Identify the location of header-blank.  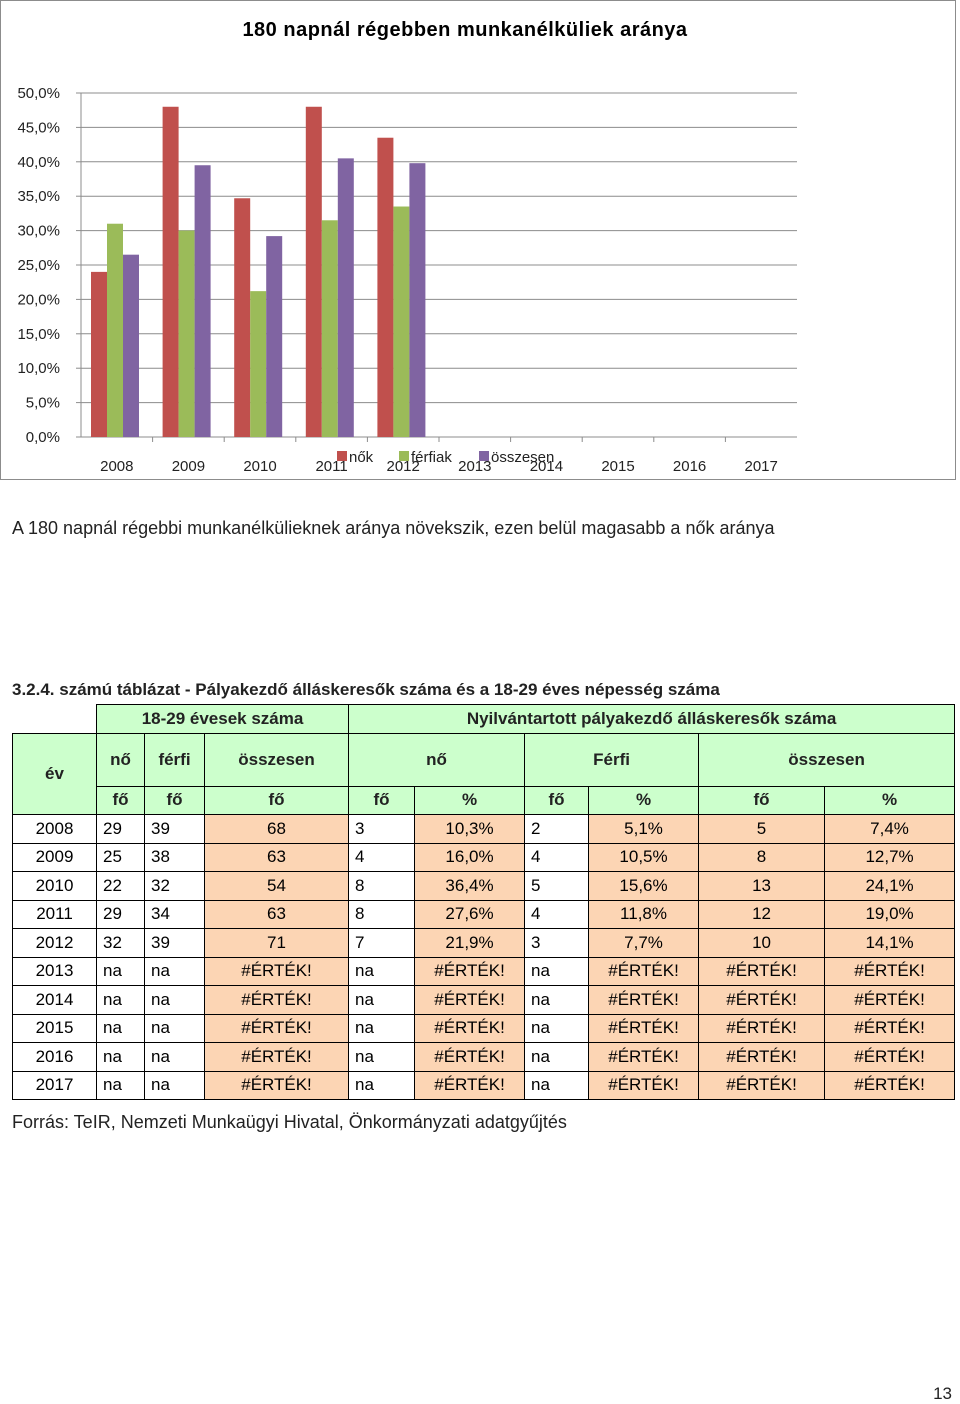
(55, 719).